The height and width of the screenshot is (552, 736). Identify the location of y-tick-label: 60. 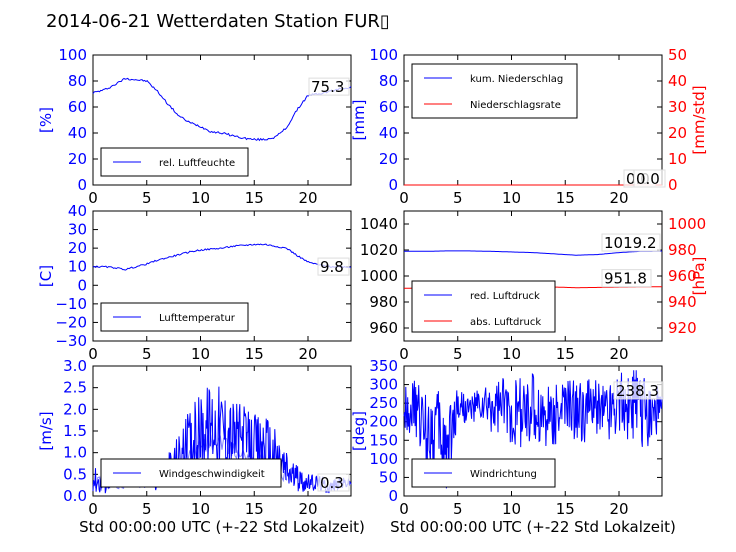
(388, 107).